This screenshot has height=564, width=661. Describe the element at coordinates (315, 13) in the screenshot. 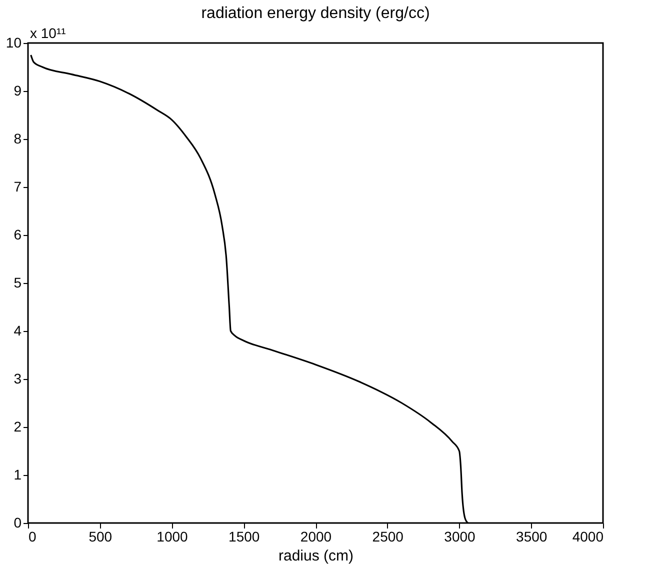

I see `chart-title: radiation energy density (erg/cc)` at that location.